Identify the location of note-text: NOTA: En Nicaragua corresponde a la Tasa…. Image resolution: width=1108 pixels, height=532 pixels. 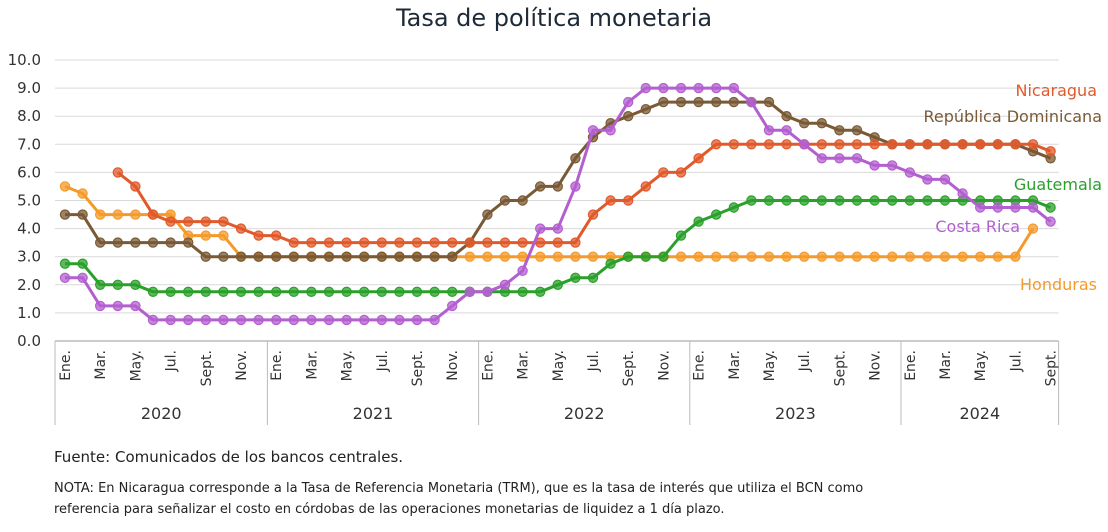
(554, 499).